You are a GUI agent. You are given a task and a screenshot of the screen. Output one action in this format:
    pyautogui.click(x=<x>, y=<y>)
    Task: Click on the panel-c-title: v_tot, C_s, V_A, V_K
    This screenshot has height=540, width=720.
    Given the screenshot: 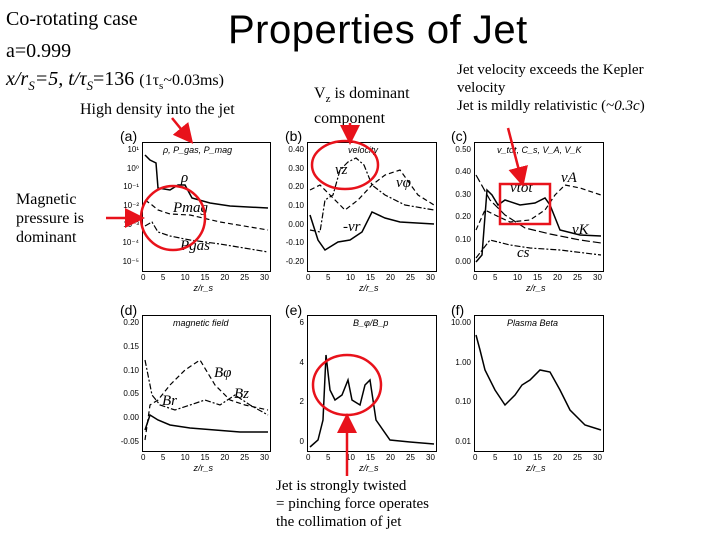 What is the action you would take?
    pyautogui.click(x=539, y=150)
    